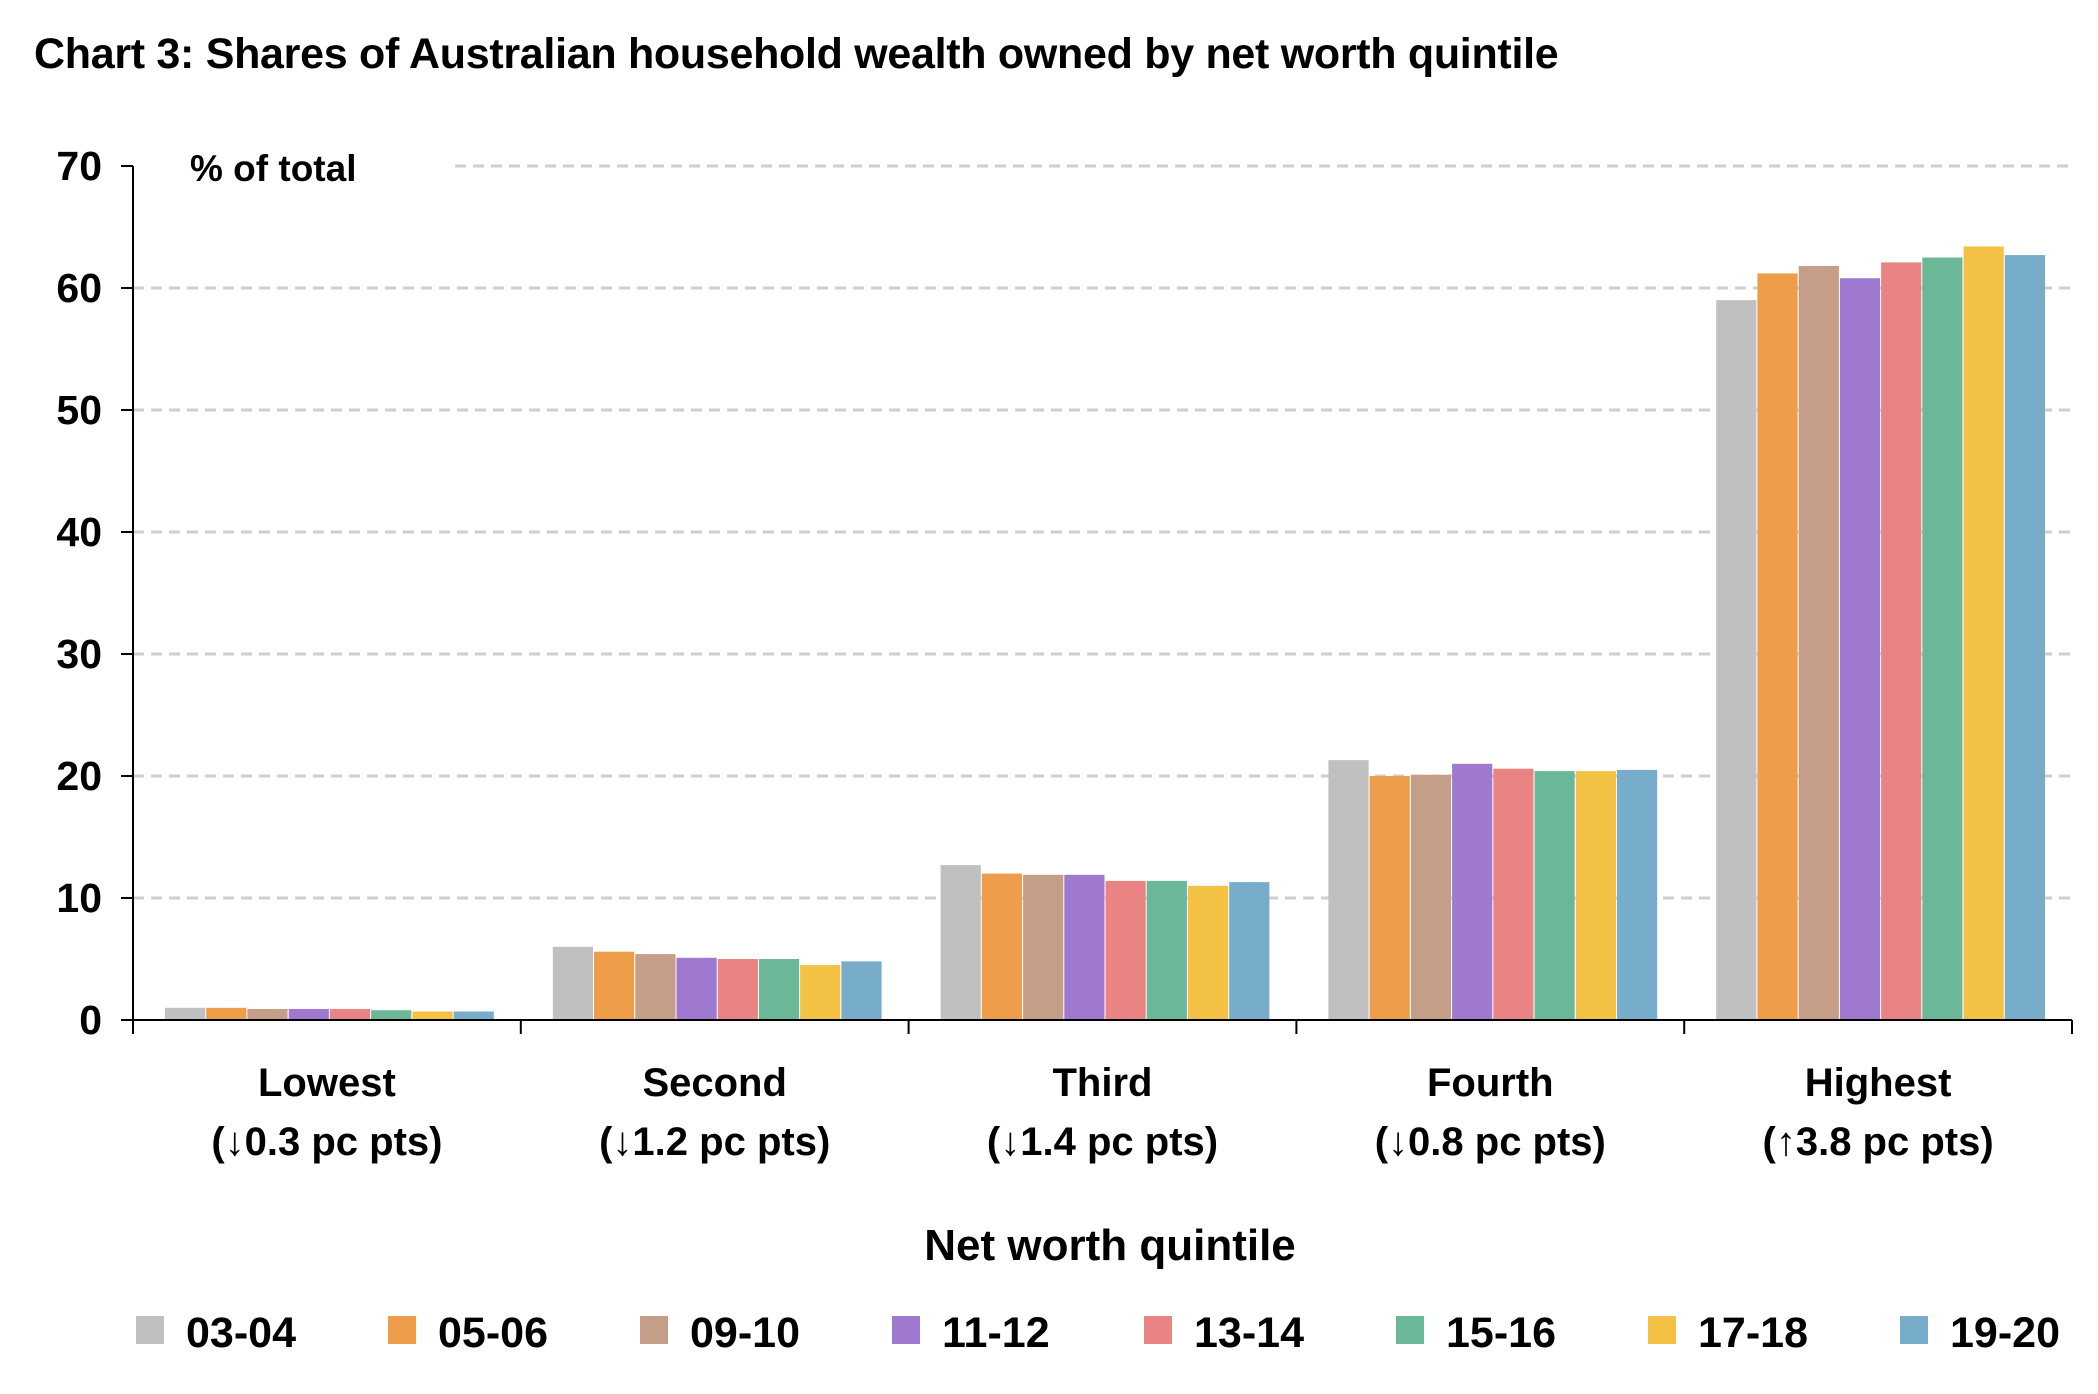 This screenshot has height=1394, width=2098. Describe the element at coordinates (226, 1013) in the screenshot. I see `bar-05-06-lowest` at that location.